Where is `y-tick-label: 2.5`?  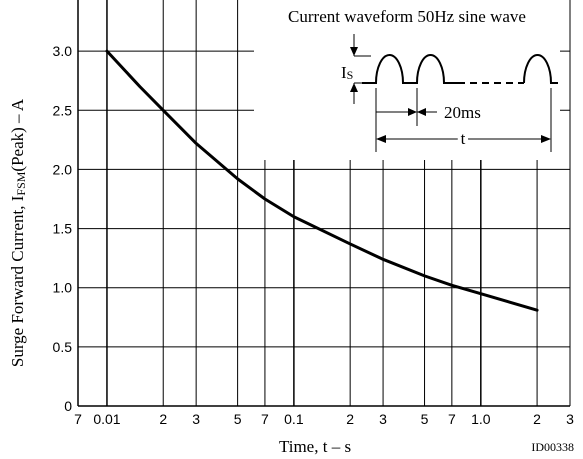 y-tick-label: 2.5 is located at coordinates (63, 110).